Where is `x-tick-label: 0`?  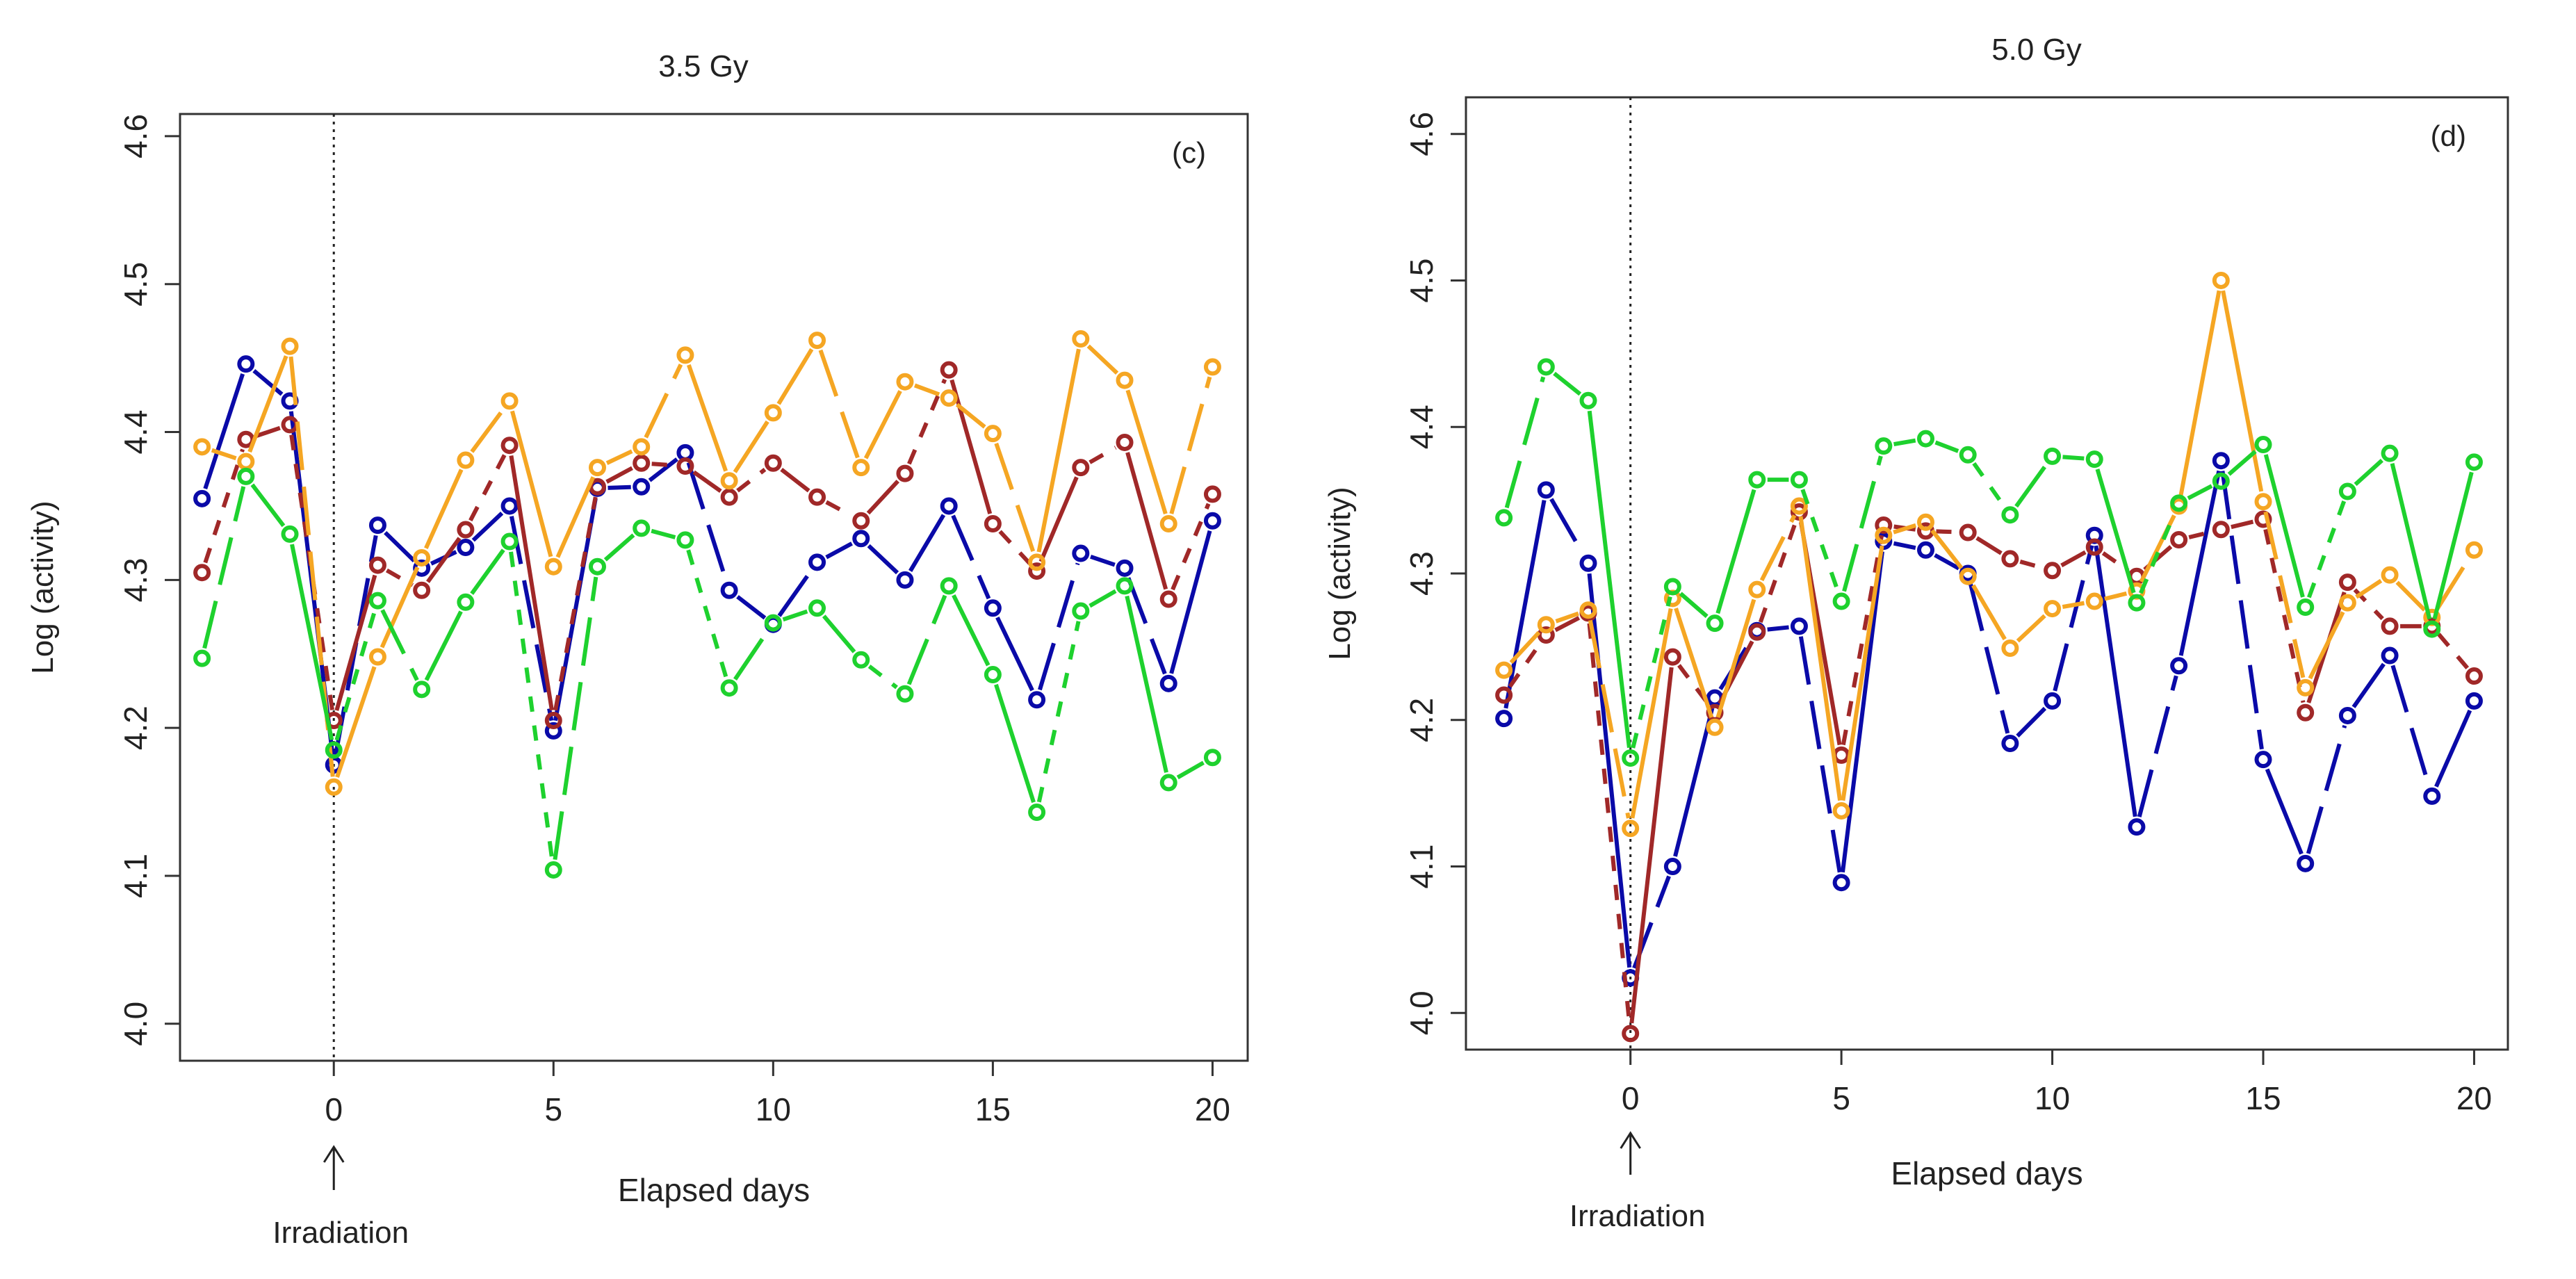
x-tick-label: 0 is located at coordinates (334, 1109).